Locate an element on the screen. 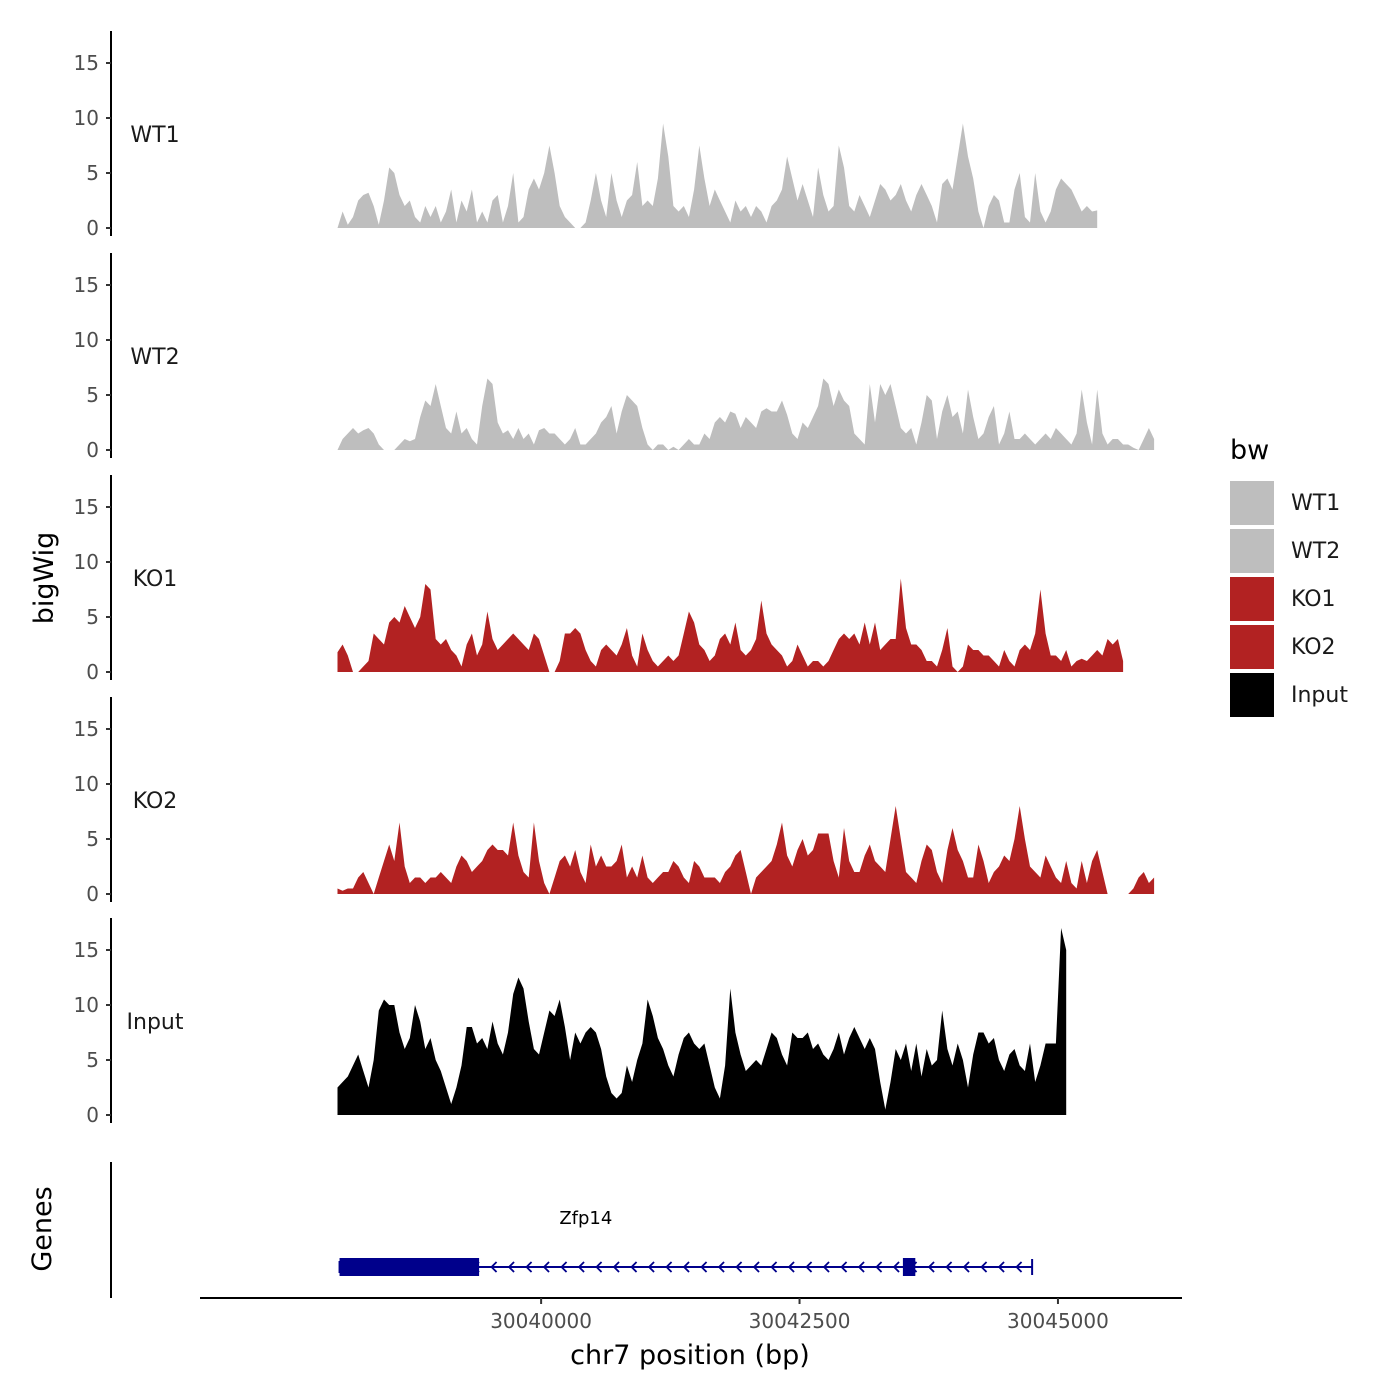 The width and height of the screenshot is (1400, 1400). track-label-wt1: WT1 is located at coordinates (154, 135).